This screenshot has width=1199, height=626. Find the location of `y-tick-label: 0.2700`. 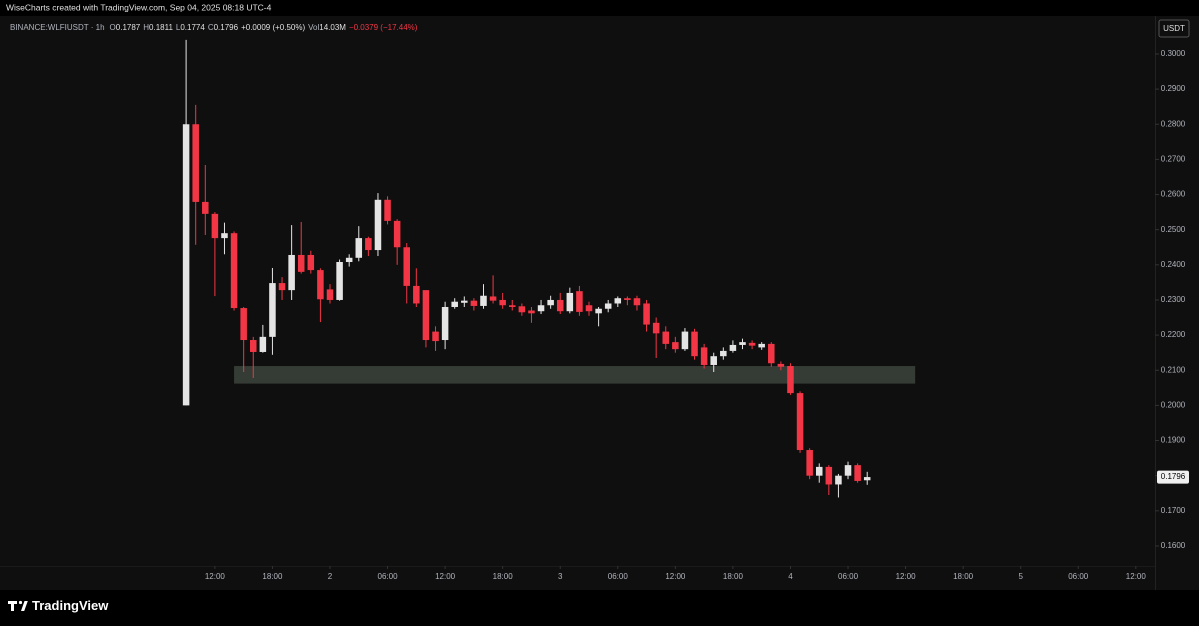

y-tick-label: 0.2700 is located at coordinates (1173, 158).